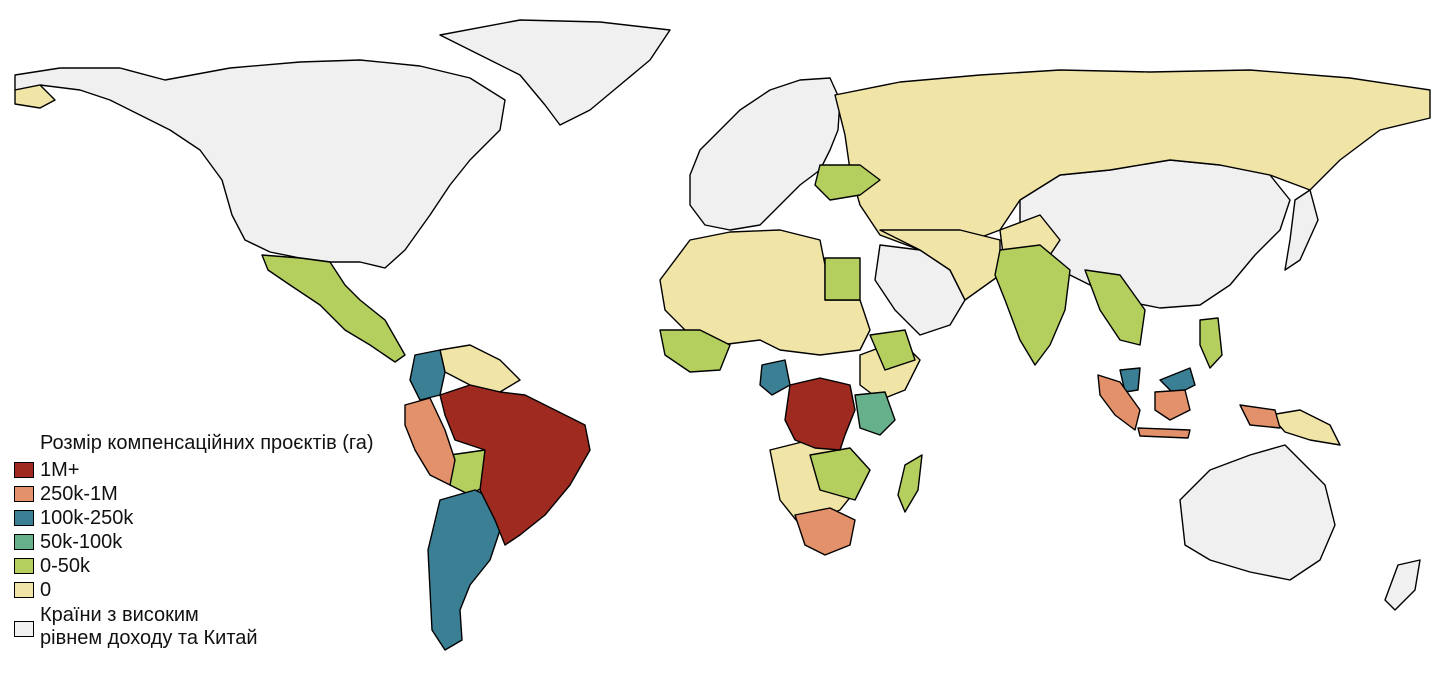  What do you see at coordinates (1172, 405) in the screenshot?
I see `indonesia-borneo-shape` at bounding box center [1172, 405].